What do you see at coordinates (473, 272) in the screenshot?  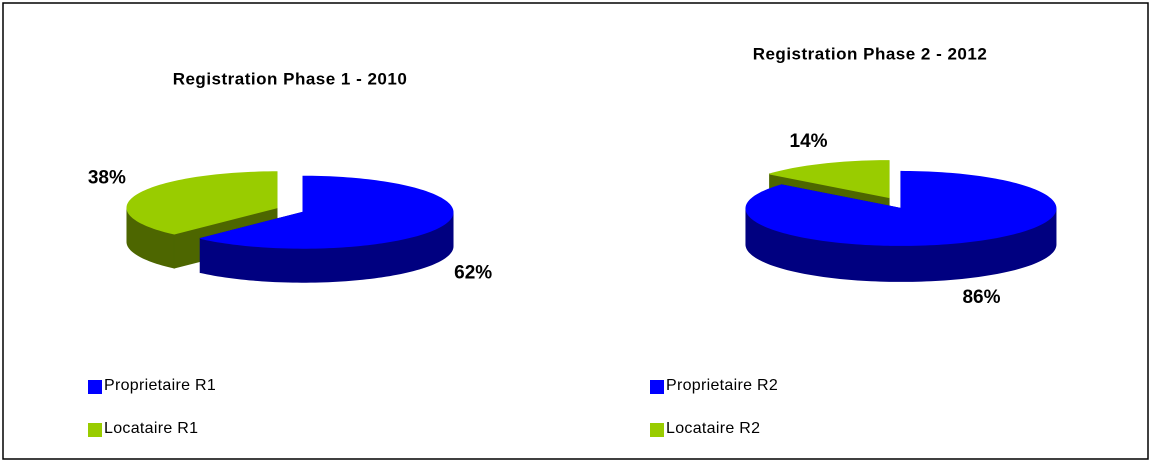 I see `value-label: 62%` at bounding box center [473, 272].